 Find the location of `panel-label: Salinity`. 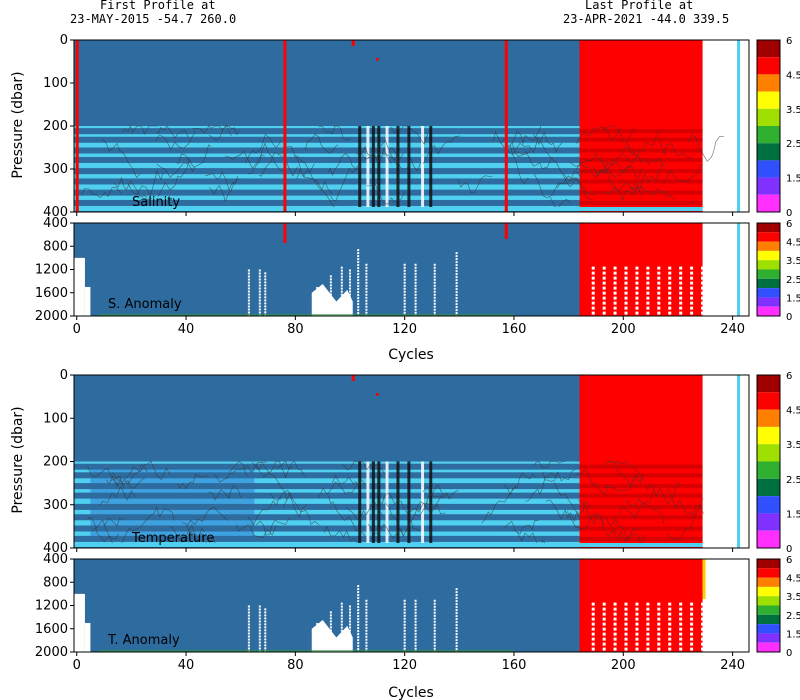

panel-label: Salinity is located at coordinates (156, 202).